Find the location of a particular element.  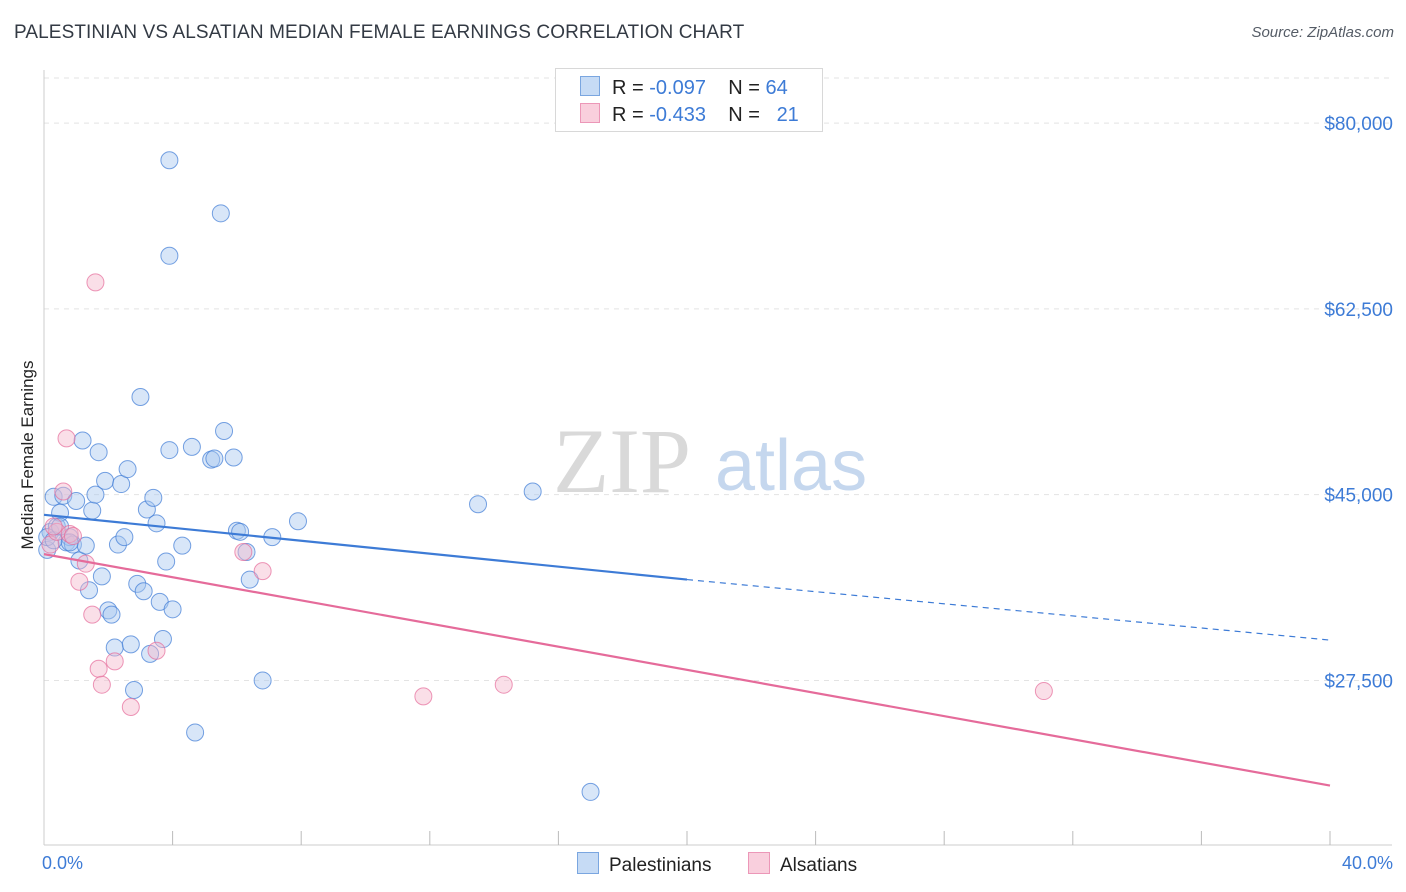

y-tick-label: $80,000 is located at coordinates (1358, 124).